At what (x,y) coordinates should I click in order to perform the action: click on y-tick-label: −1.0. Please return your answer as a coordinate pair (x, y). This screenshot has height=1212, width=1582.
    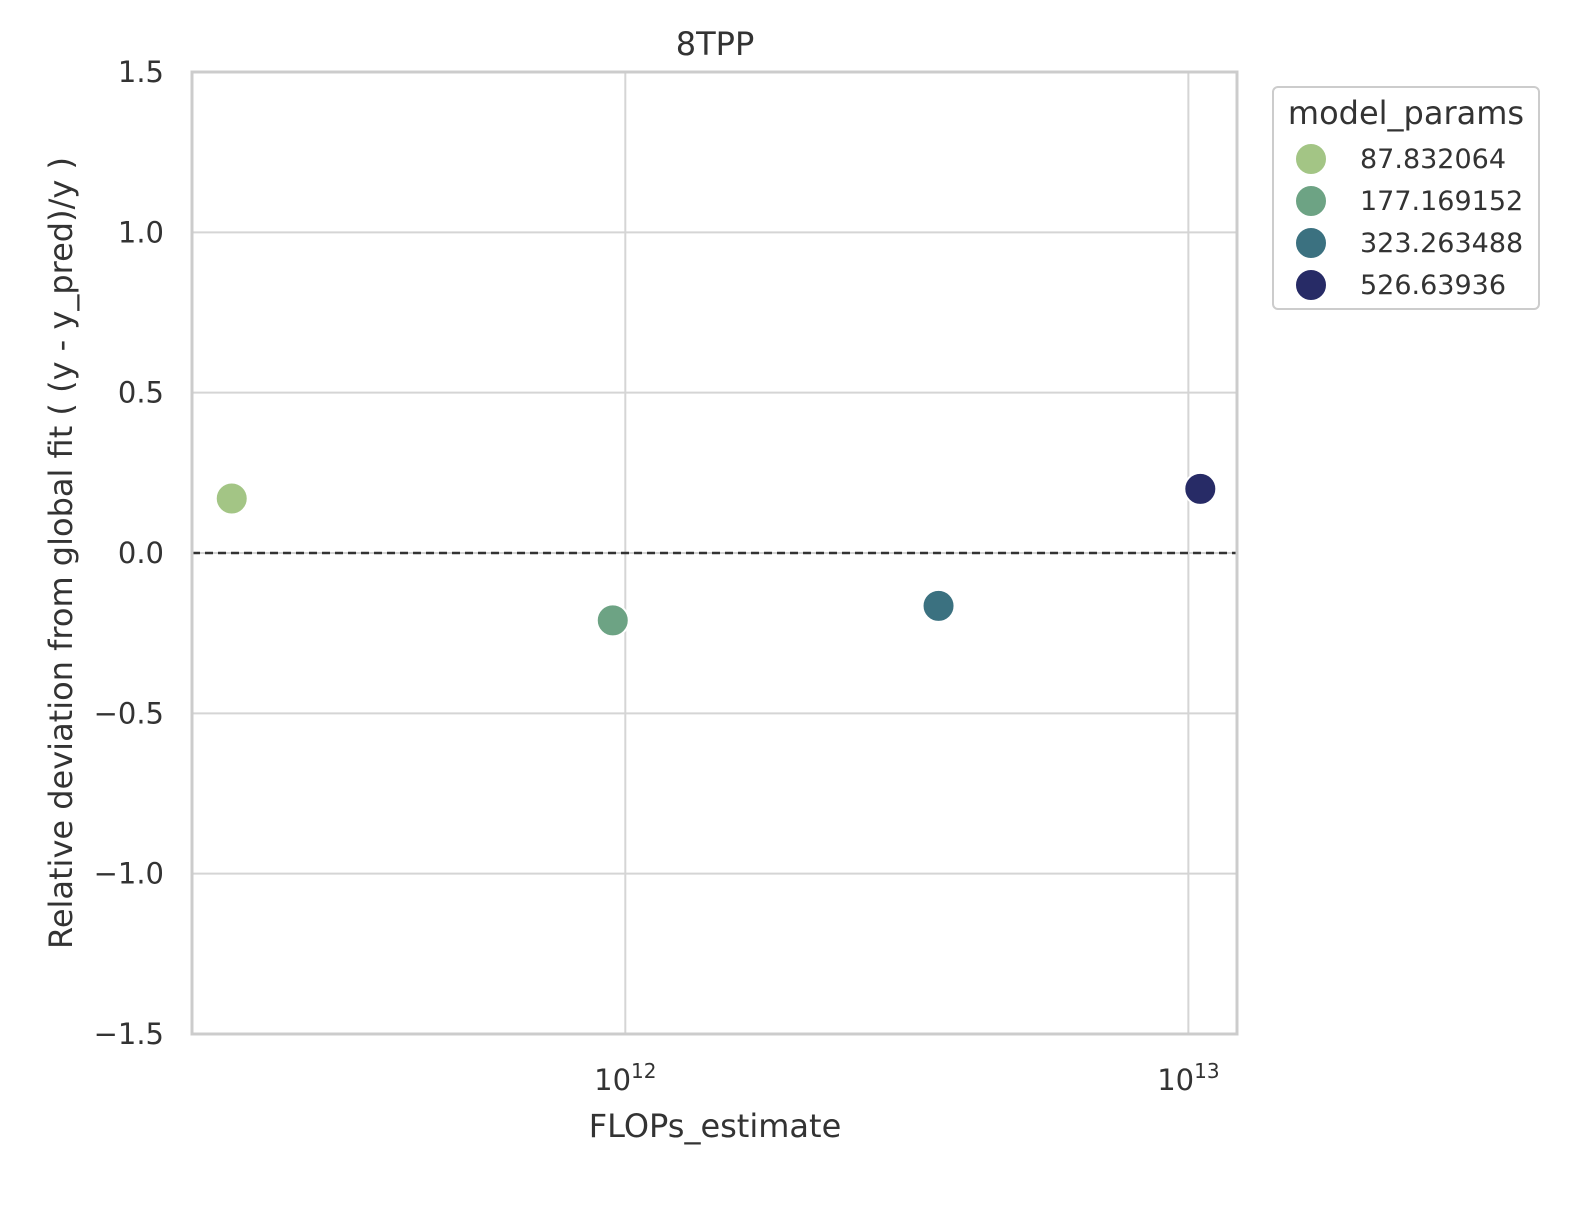
    Looking at the image, I should click on (129, 874).